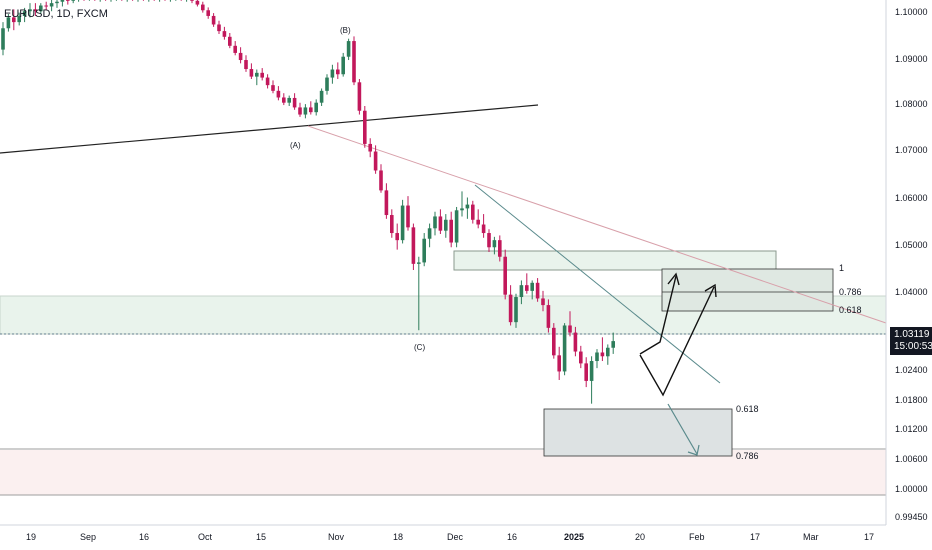  I want to click on price-tick: 1.09000, so click(911, 59).